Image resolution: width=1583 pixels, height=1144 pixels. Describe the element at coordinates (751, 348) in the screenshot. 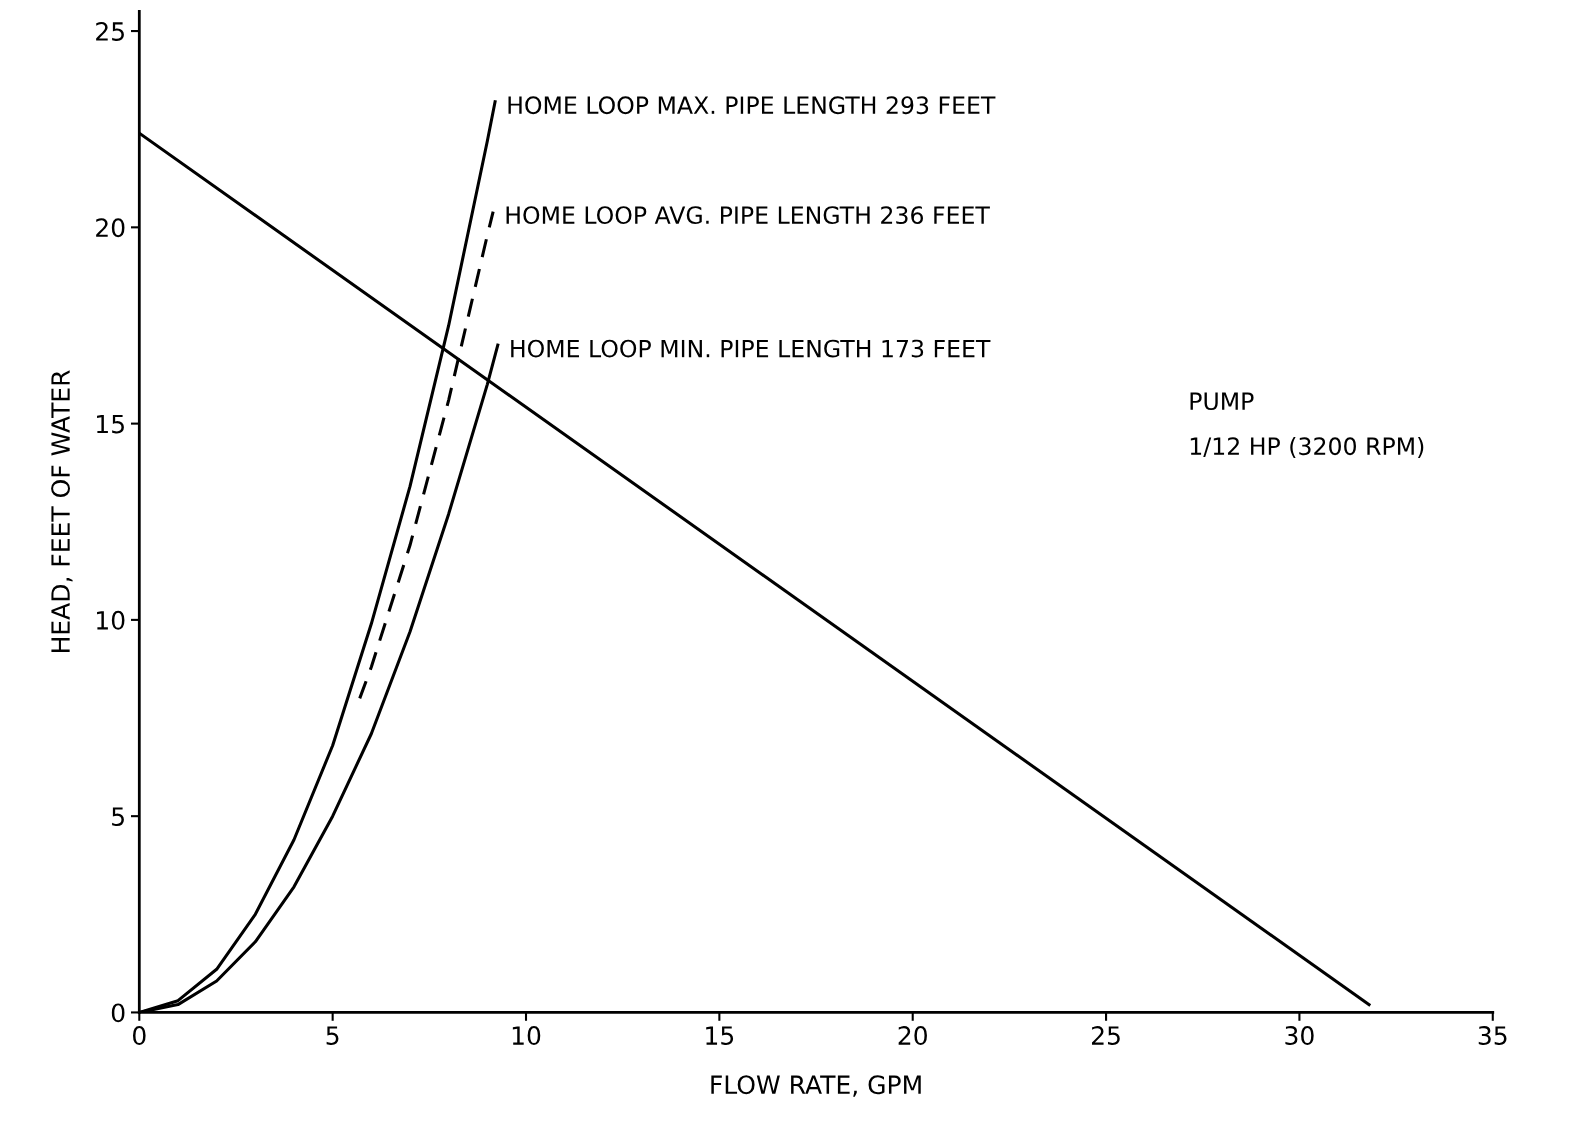

I see `series-label: HOME LOOP MIN. PIPE LENGTH 173 FEET` at that location.